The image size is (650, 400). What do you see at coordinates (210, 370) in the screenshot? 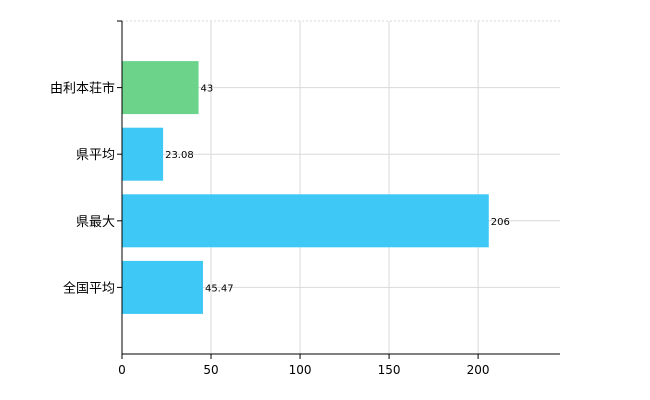
I see `x-tick-label: 50` at bounding box center [210, 370].